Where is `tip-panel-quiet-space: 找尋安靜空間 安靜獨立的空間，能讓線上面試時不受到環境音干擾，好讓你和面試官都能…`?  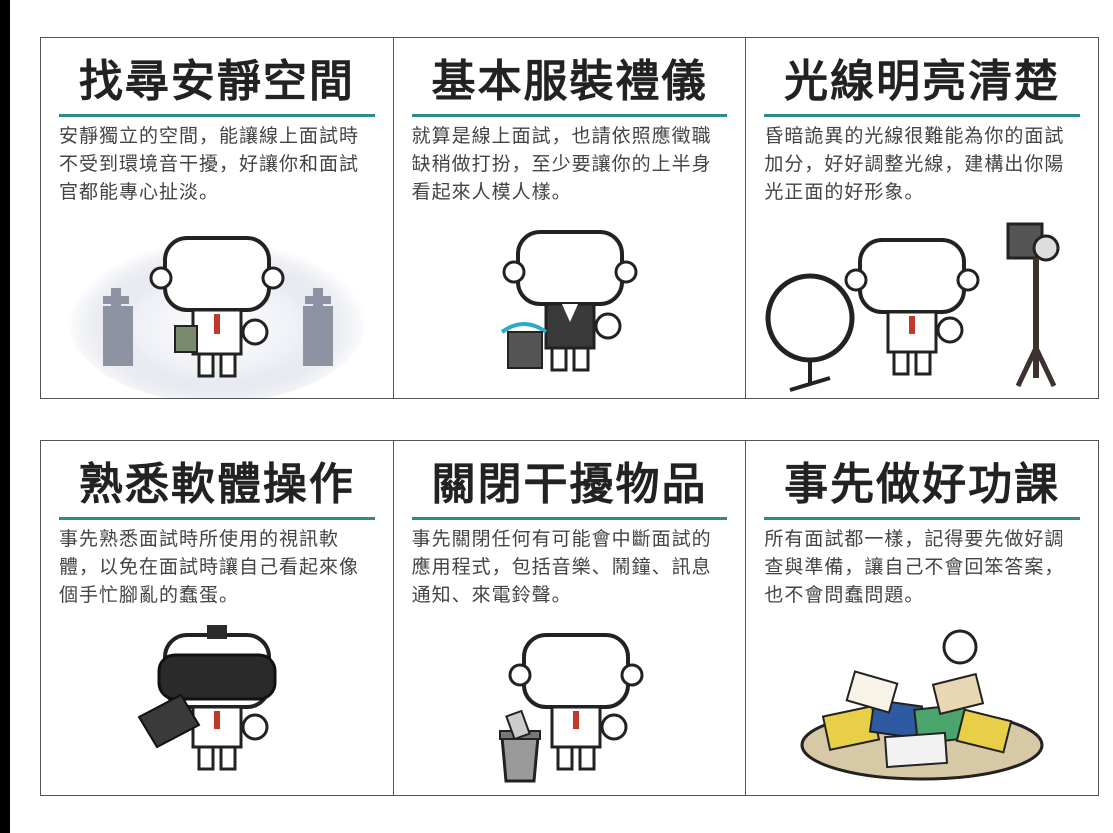
tip-panel-quiet-space: 找尋安靜空間 安靜獨立的空間，能讓線上面試時不受到環境音干擾，好讓你和面試官都能… is located at coordinates (217, 218).